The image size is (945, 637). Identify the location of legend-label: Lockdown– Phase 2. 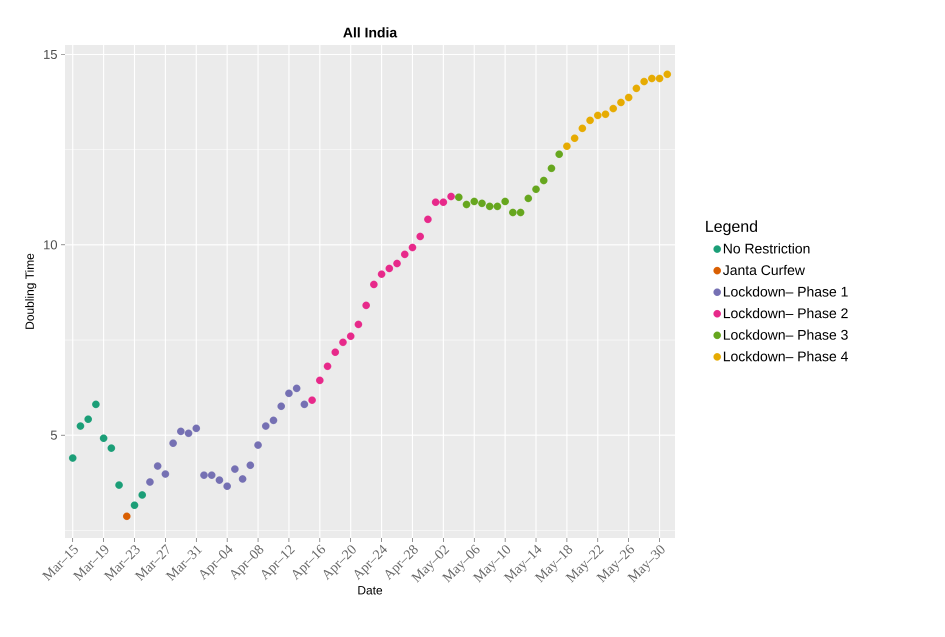
(786, 313).